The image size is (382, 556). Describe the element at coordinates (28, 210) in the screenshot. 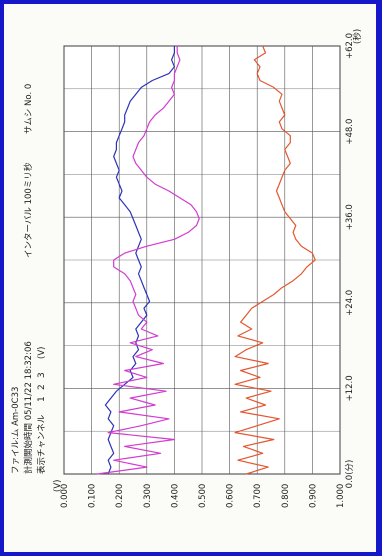

I see `header-interval: インターバル 100ミリ秒` at that location.